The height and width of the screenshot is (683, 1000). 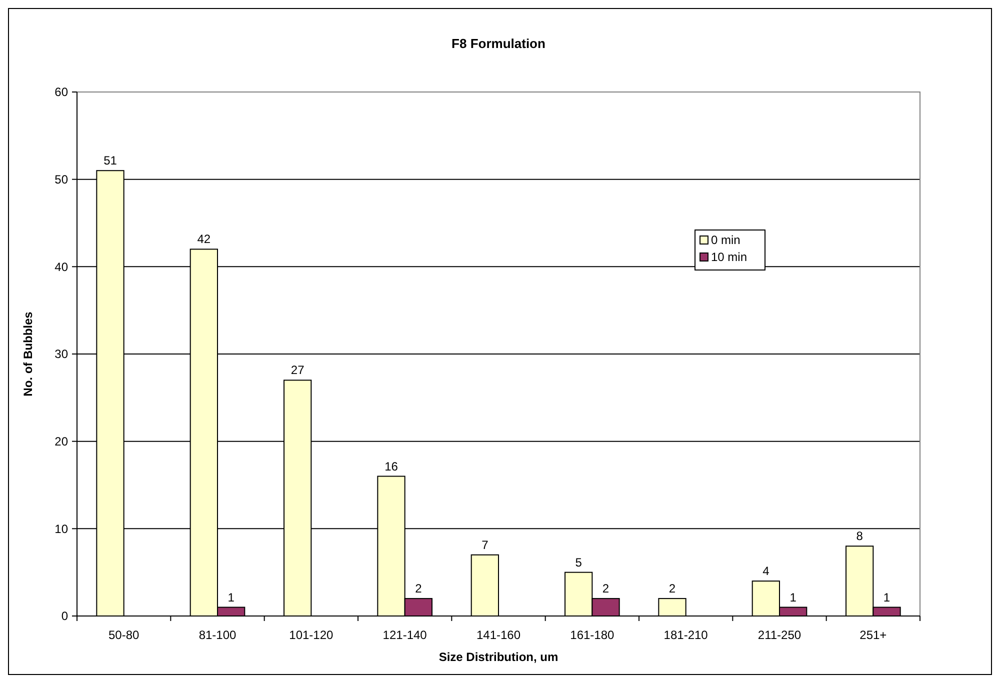 I want to click on data-label: 16, so click(x=391, y=466).